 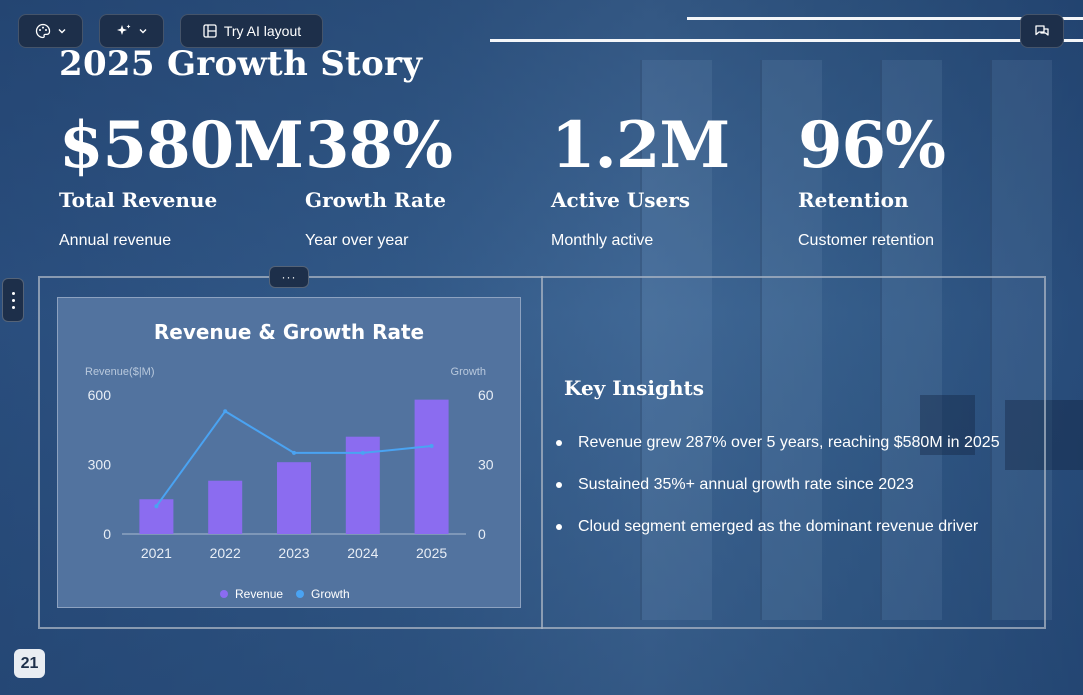 I want to click on stat-label: Active Users, so click(x=621, y=200).